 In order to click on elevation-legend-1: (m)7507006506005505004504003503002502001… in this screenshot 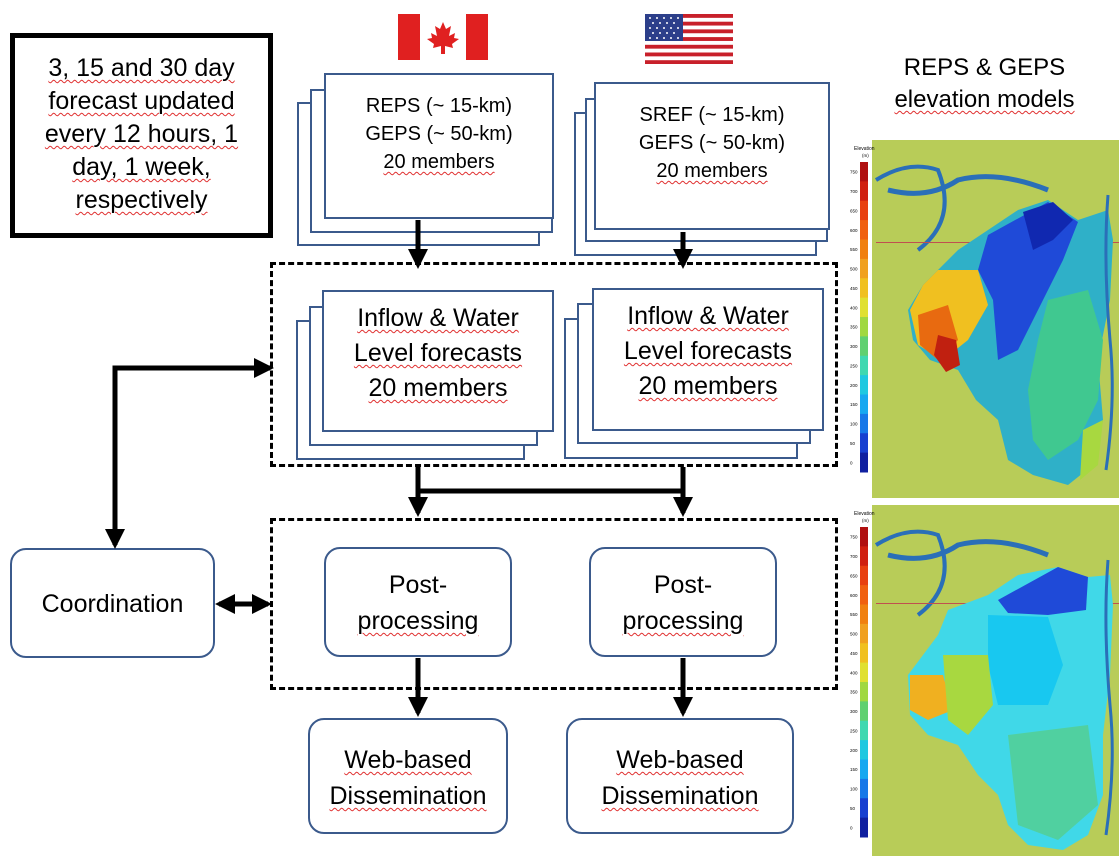, I will do `click(859, 313)`.